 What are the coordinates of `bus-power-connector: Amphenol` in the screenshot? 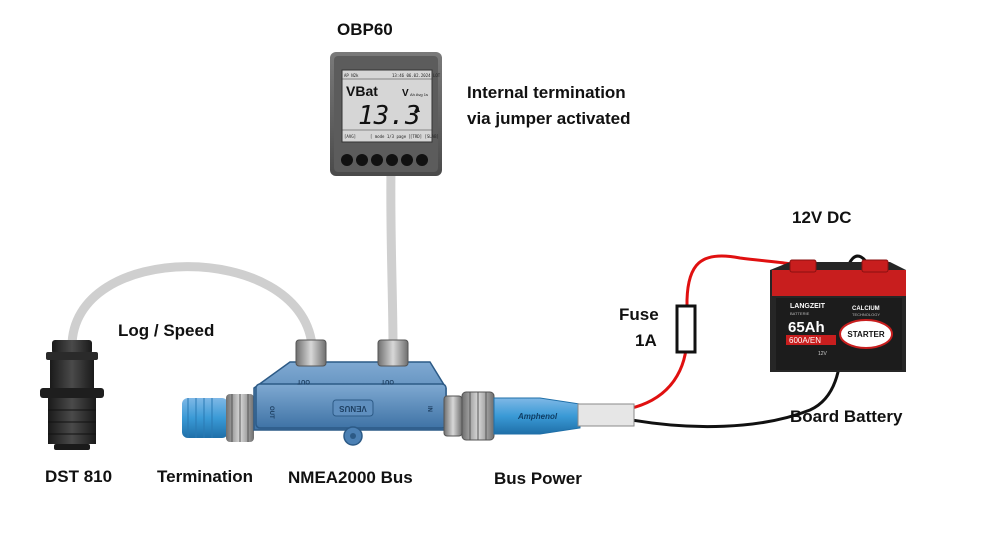 It's located at (548, 416).